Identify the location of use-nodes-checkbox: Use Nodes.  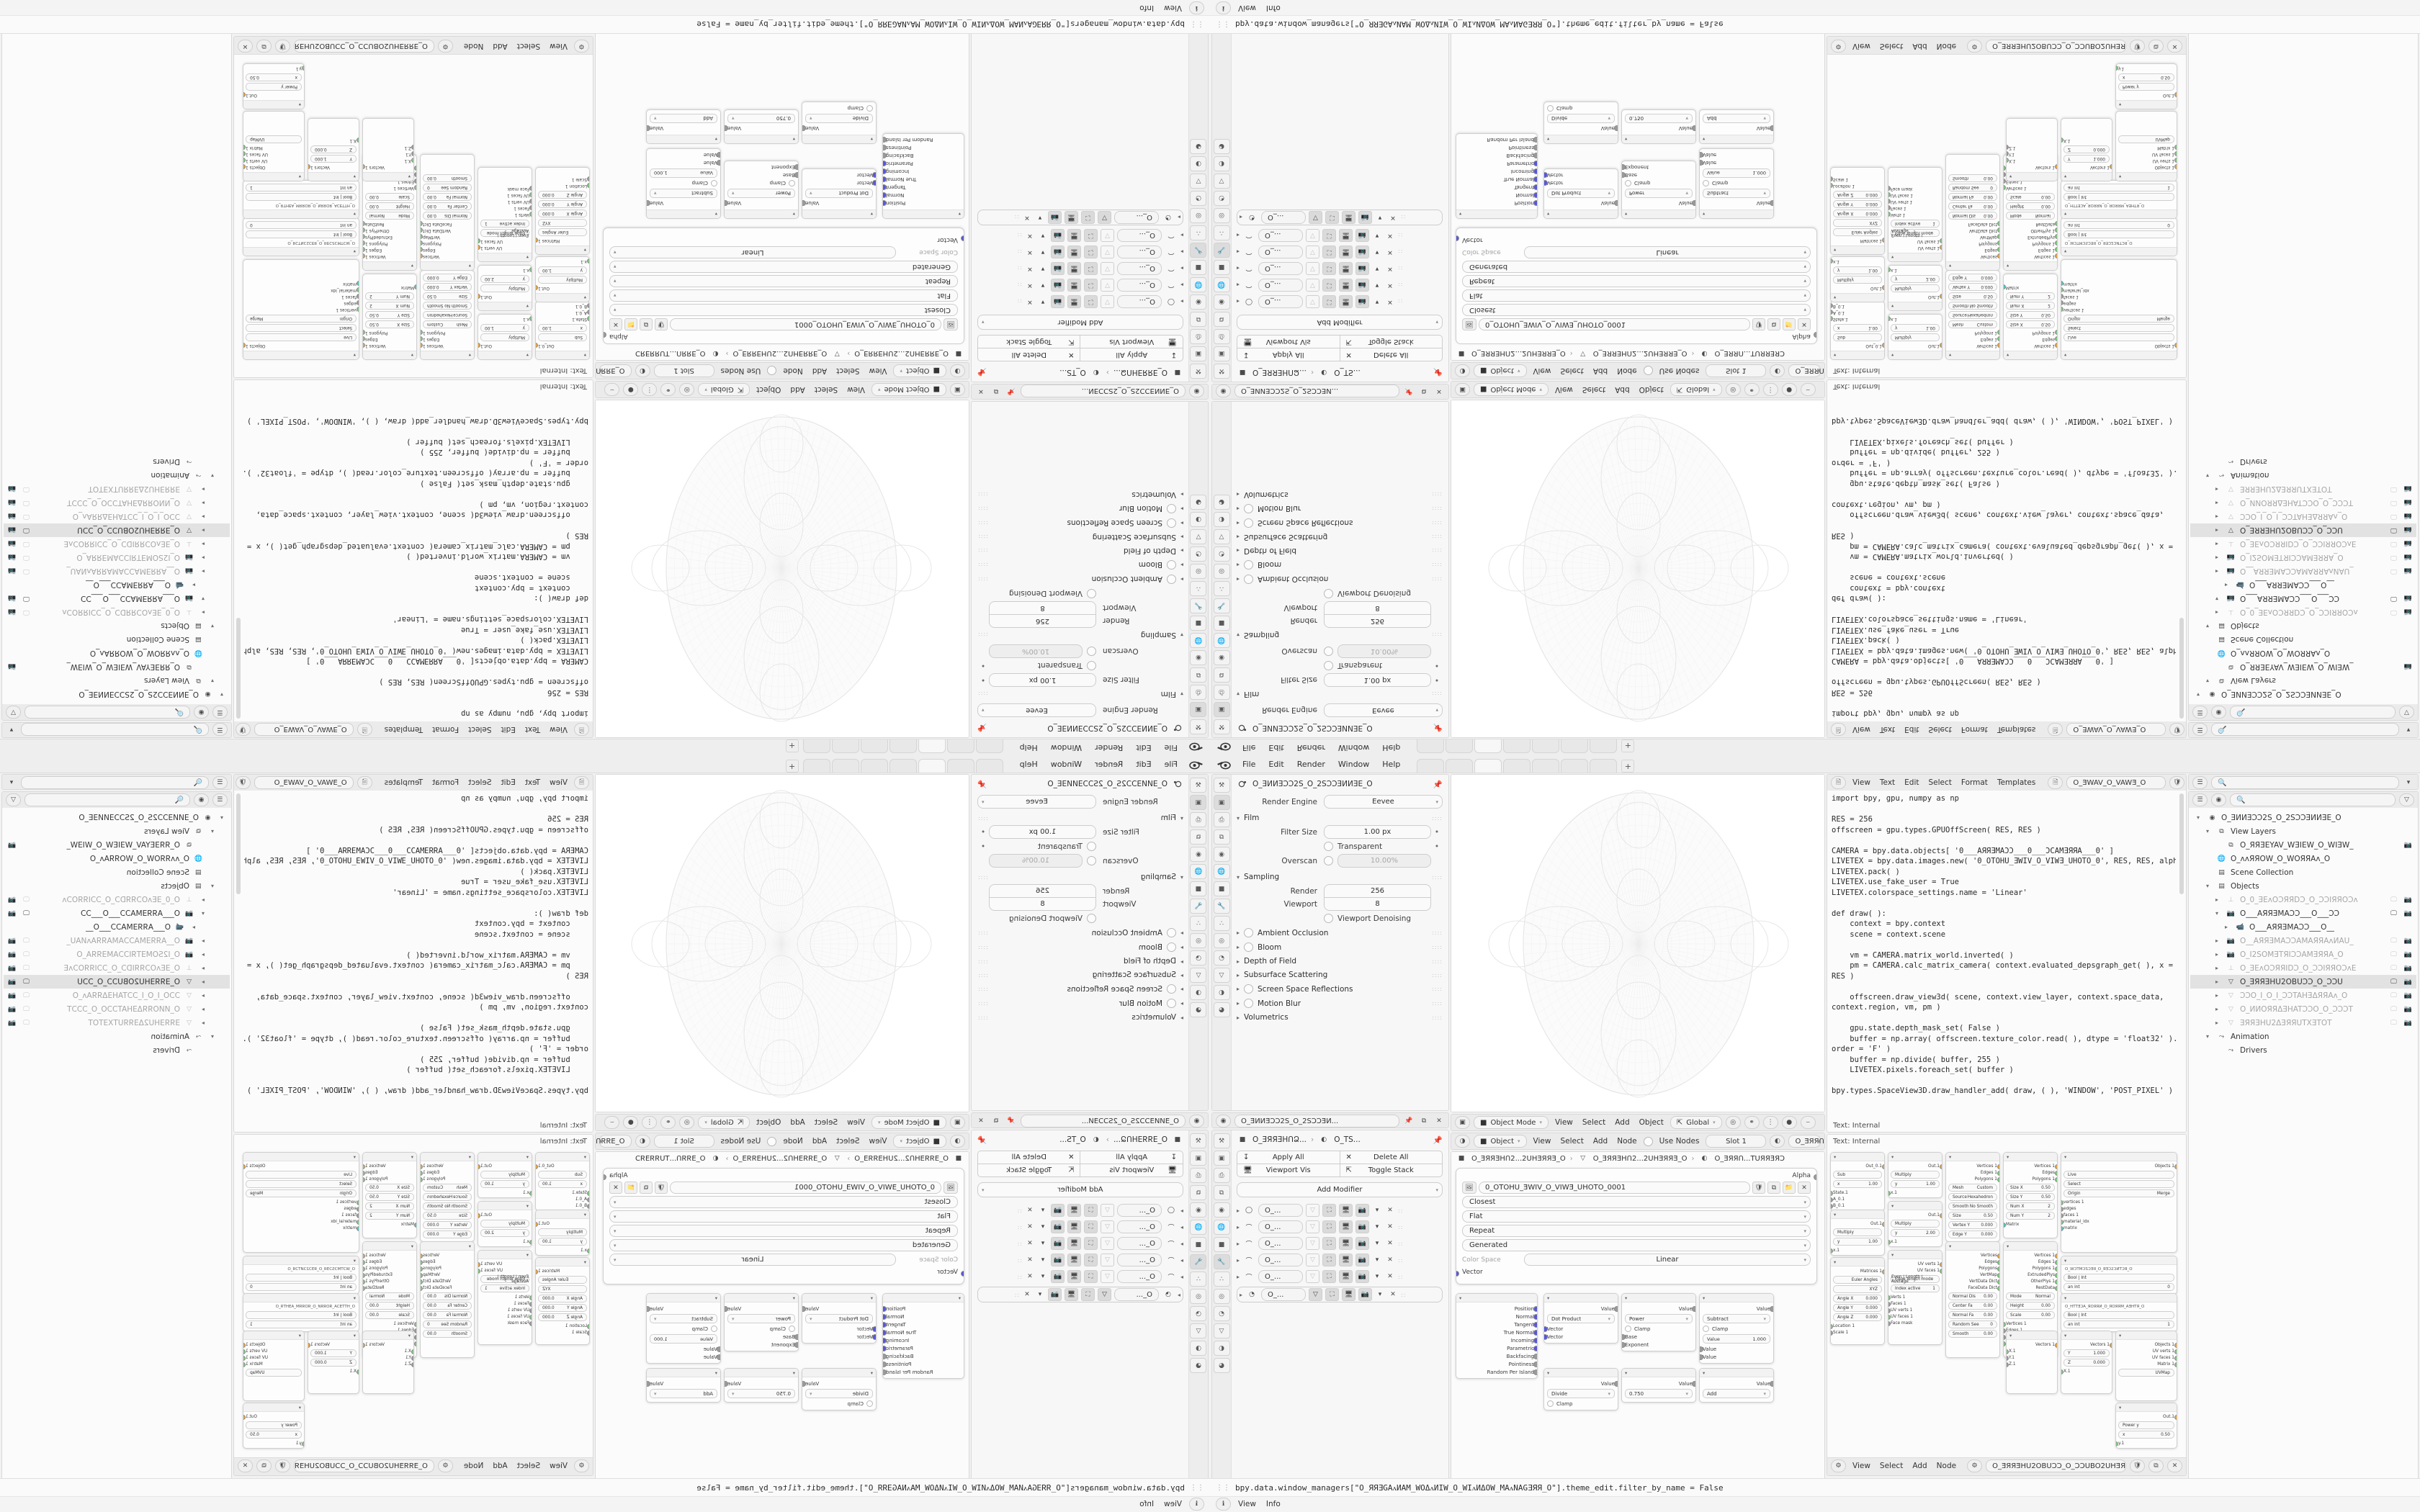
(1673, 1141).